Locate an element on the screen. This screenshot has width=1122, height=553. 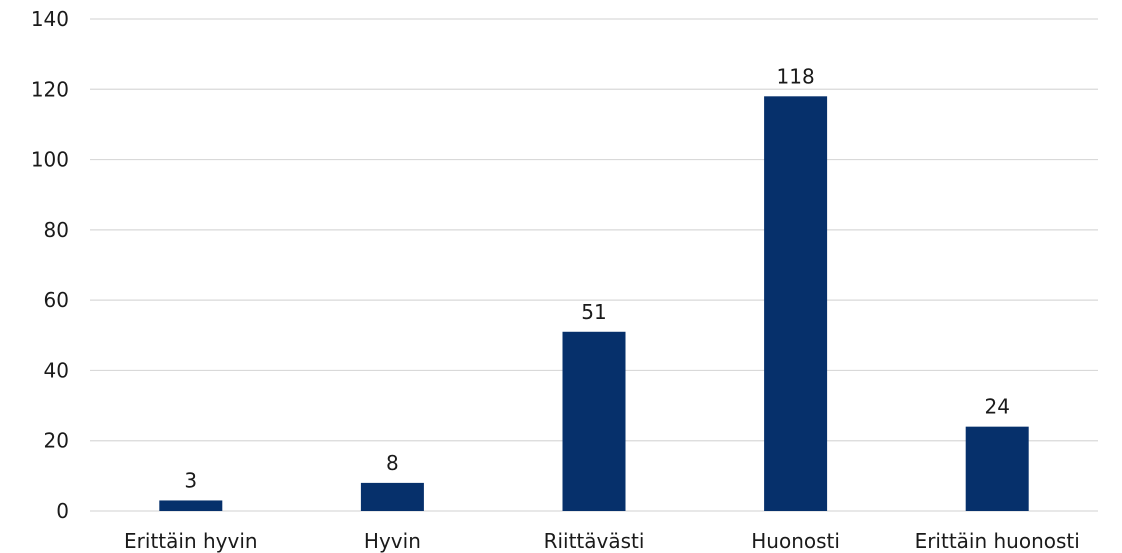
x-category-label: Erittäin hyvin is located at coordinates (191, 541).